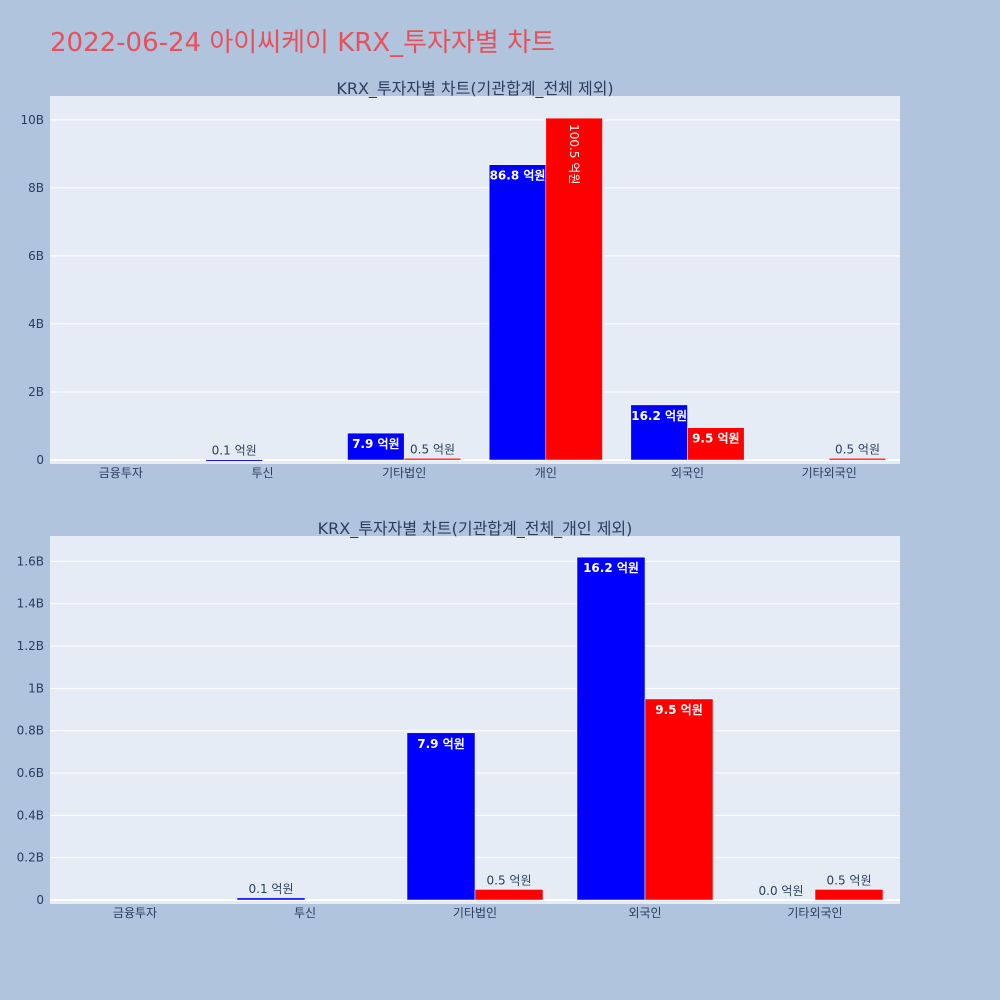 The width and height of the screenshot is (1000, 1000). Describe the element at coordinates (546, 473) in the screenshot. I see `x-tick-label: 개인` at that location.